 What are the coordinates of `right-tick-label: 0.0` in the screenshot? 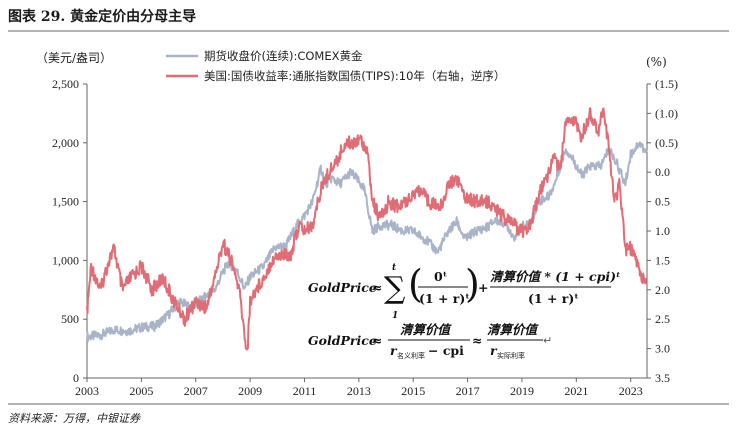 It's located at (662, 172).